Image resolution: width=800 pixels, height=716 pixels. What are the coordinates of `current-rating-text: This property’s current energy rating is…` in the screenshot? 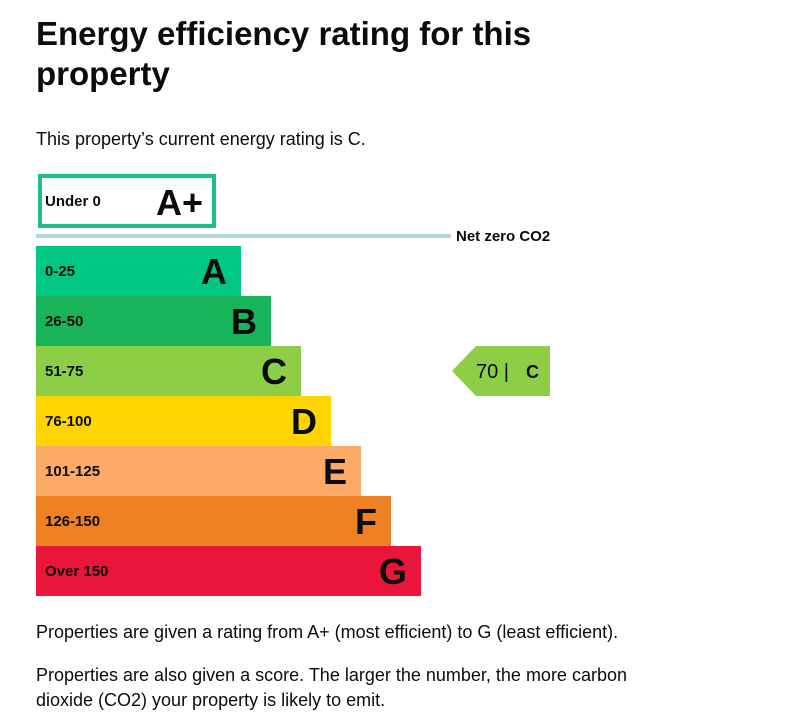 It's located at (201, 139).